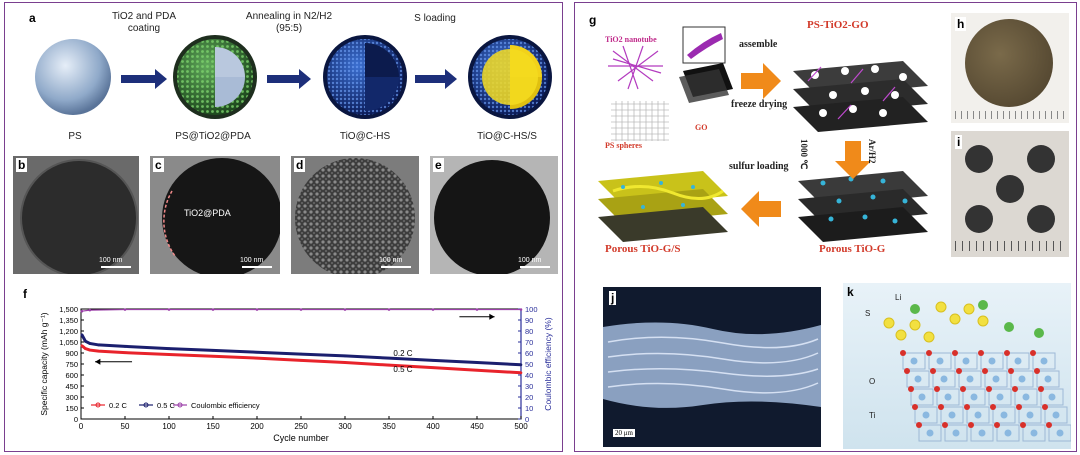  I want to click on x-tick-label: 300, so click(345, 426).